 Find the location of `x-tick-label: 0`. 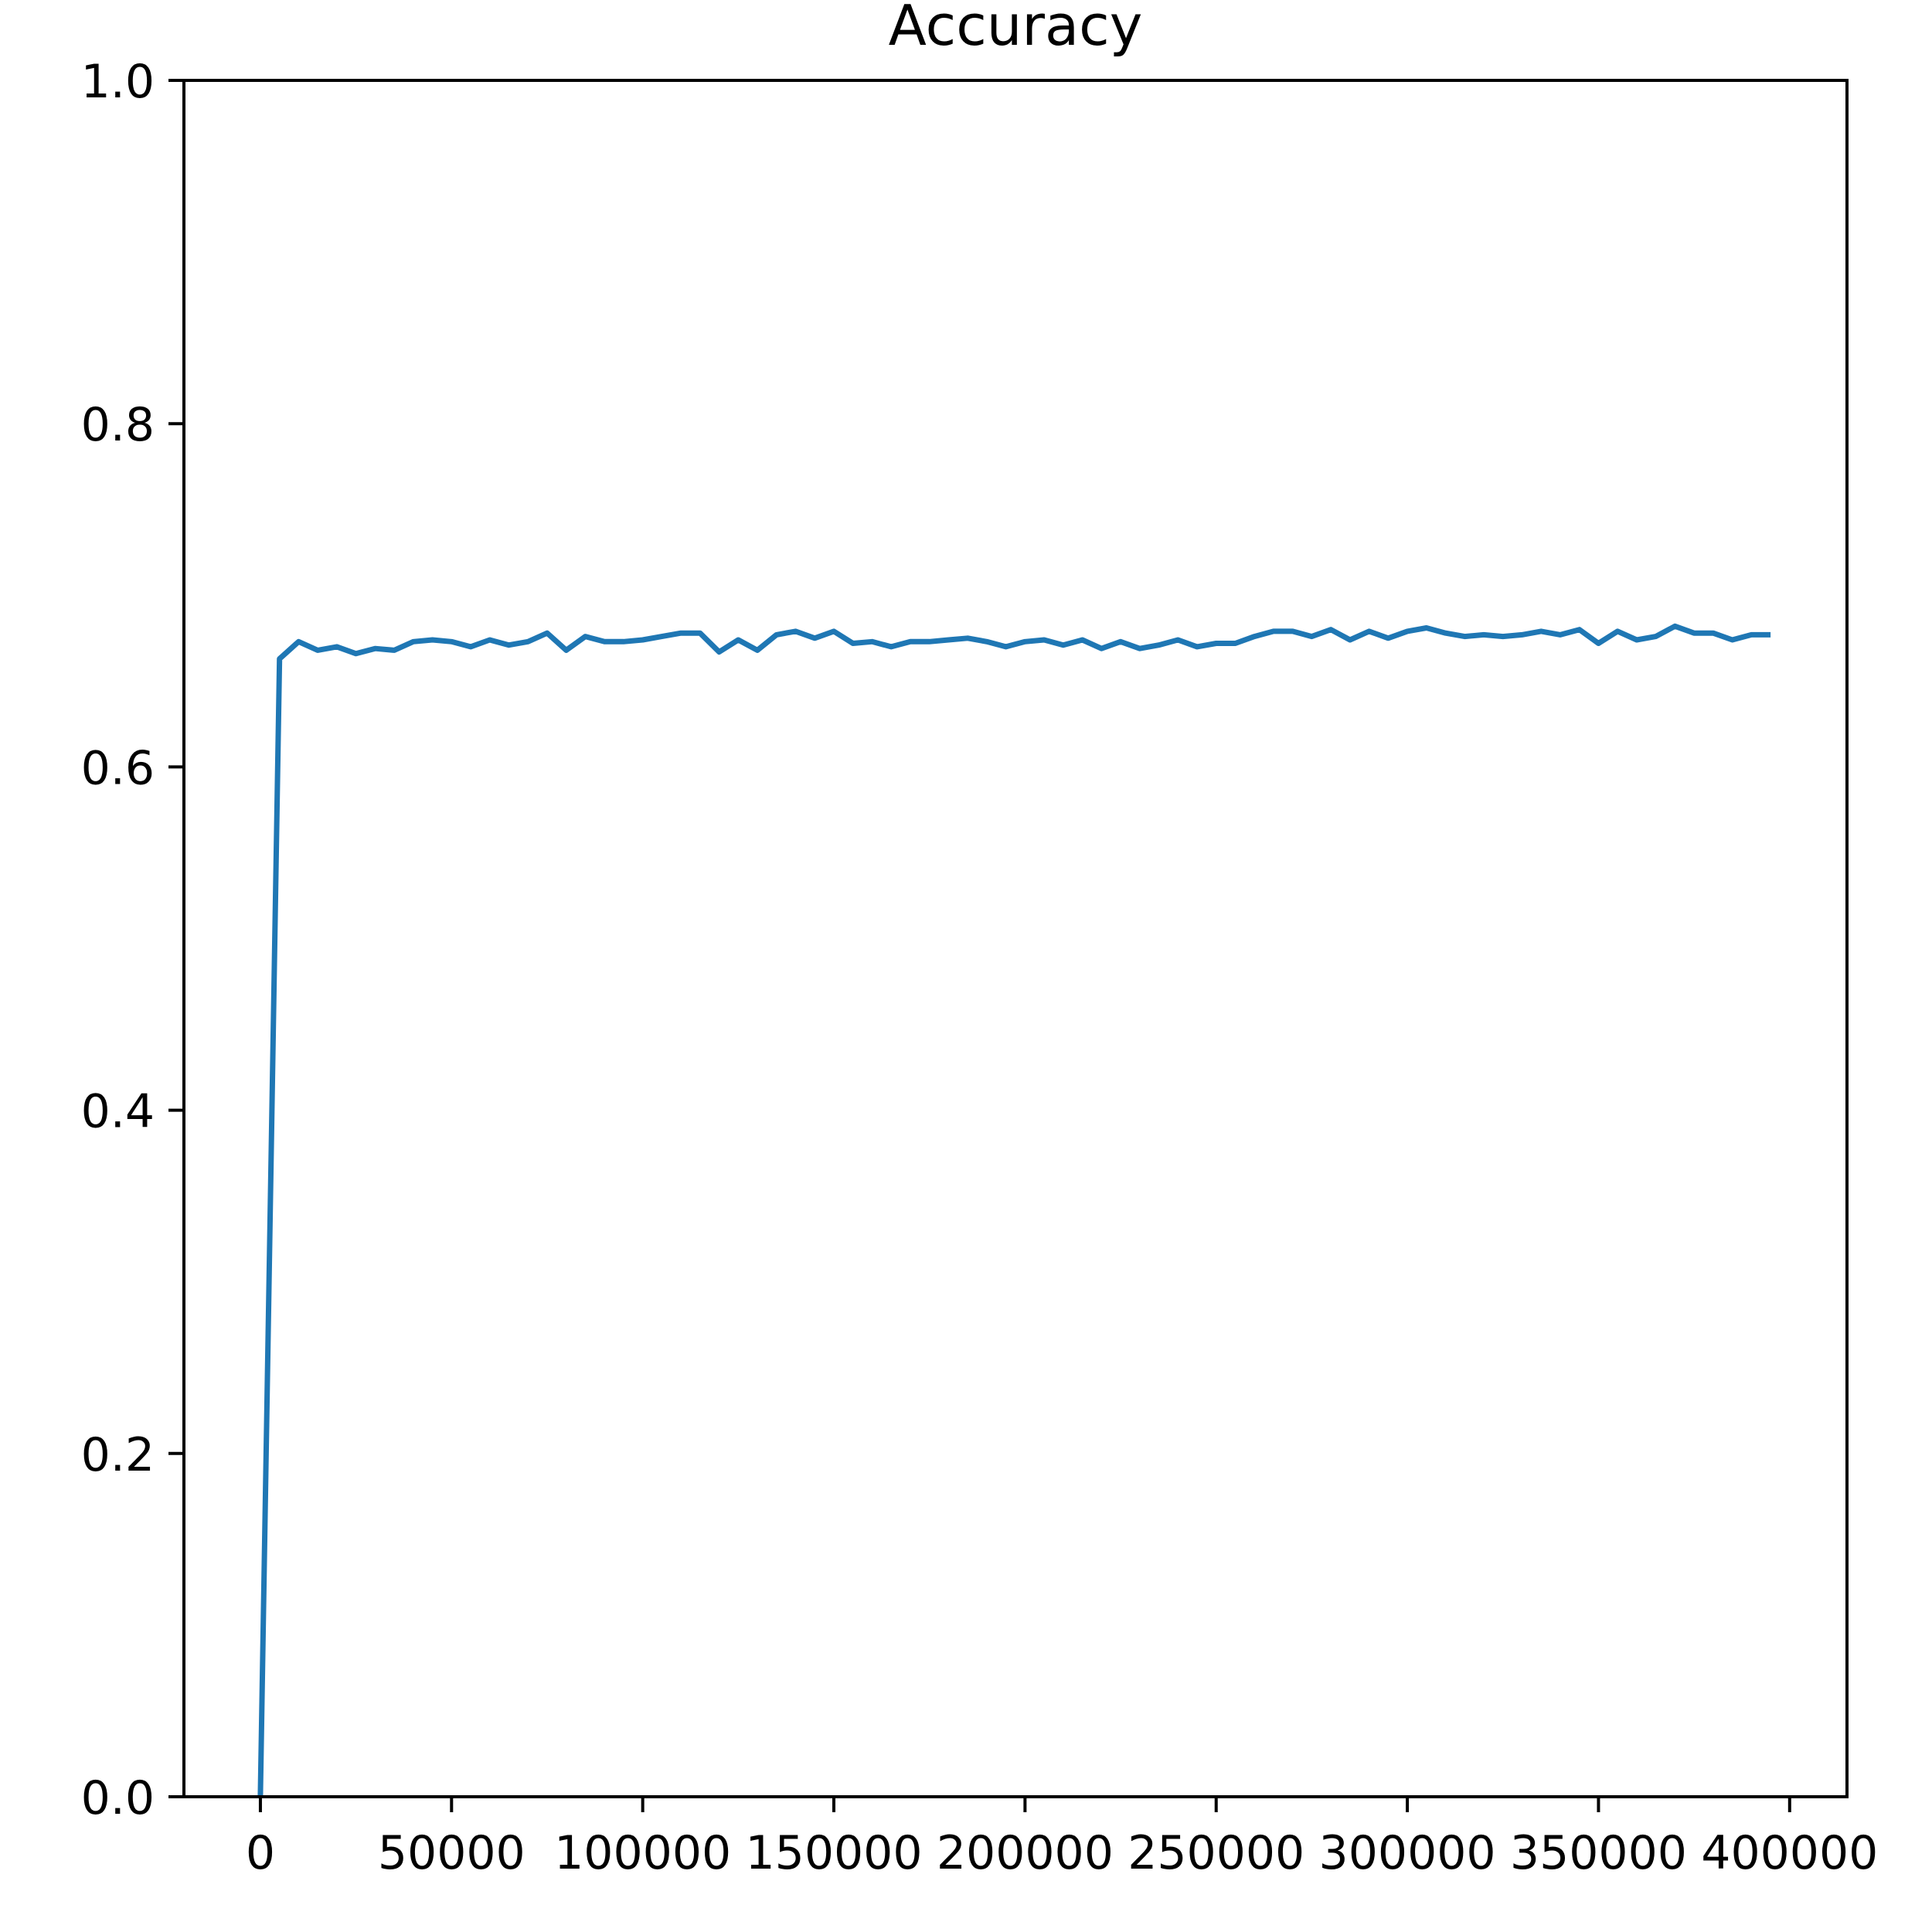

x-tick-label: 0 is located at coordinates (260, 1853).